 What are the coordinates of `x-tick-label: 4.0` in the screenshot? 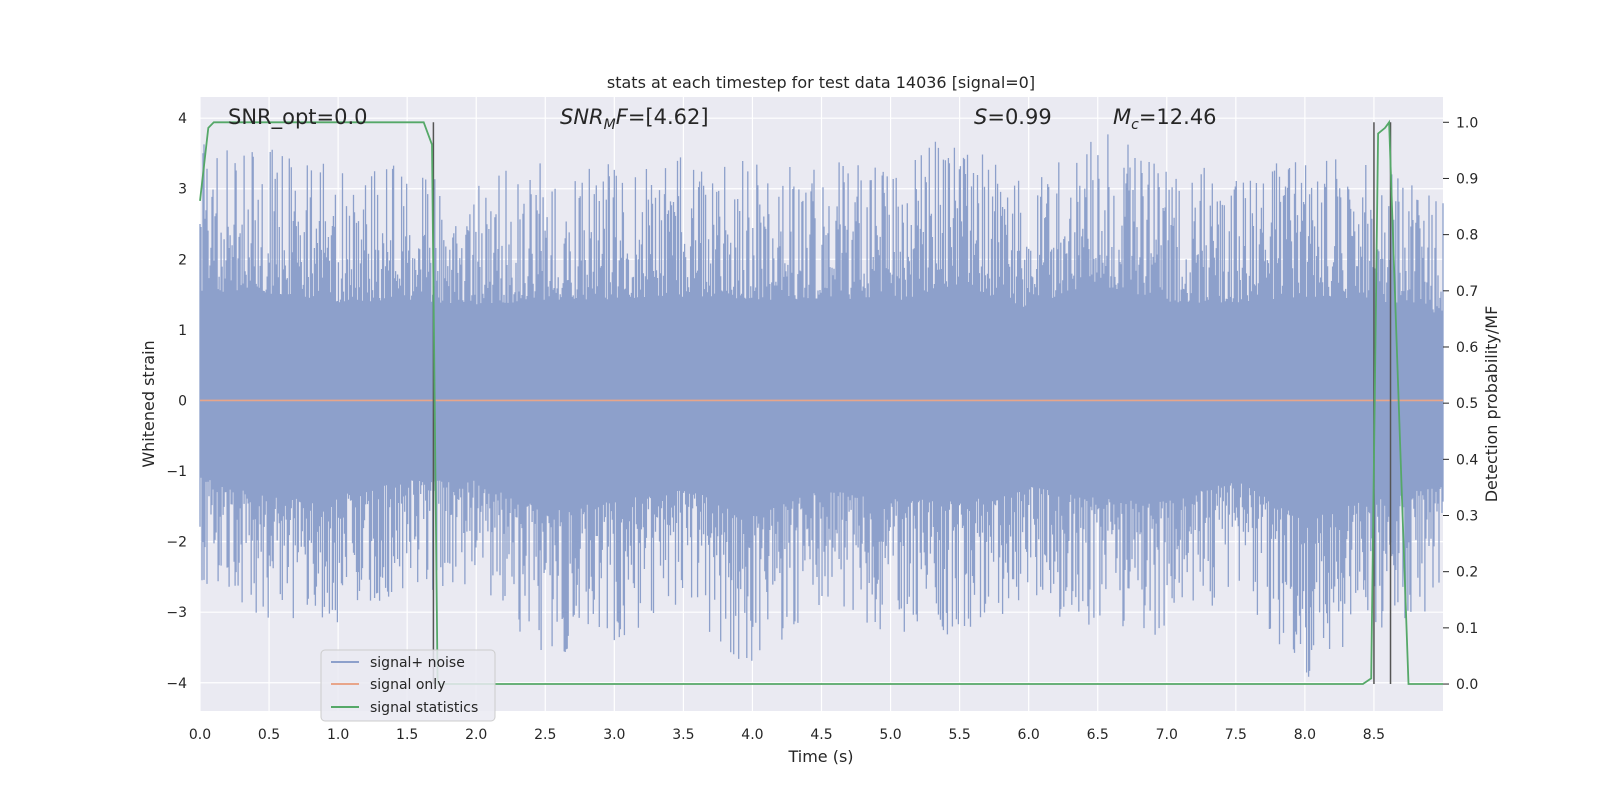 It's located at (752, 735).